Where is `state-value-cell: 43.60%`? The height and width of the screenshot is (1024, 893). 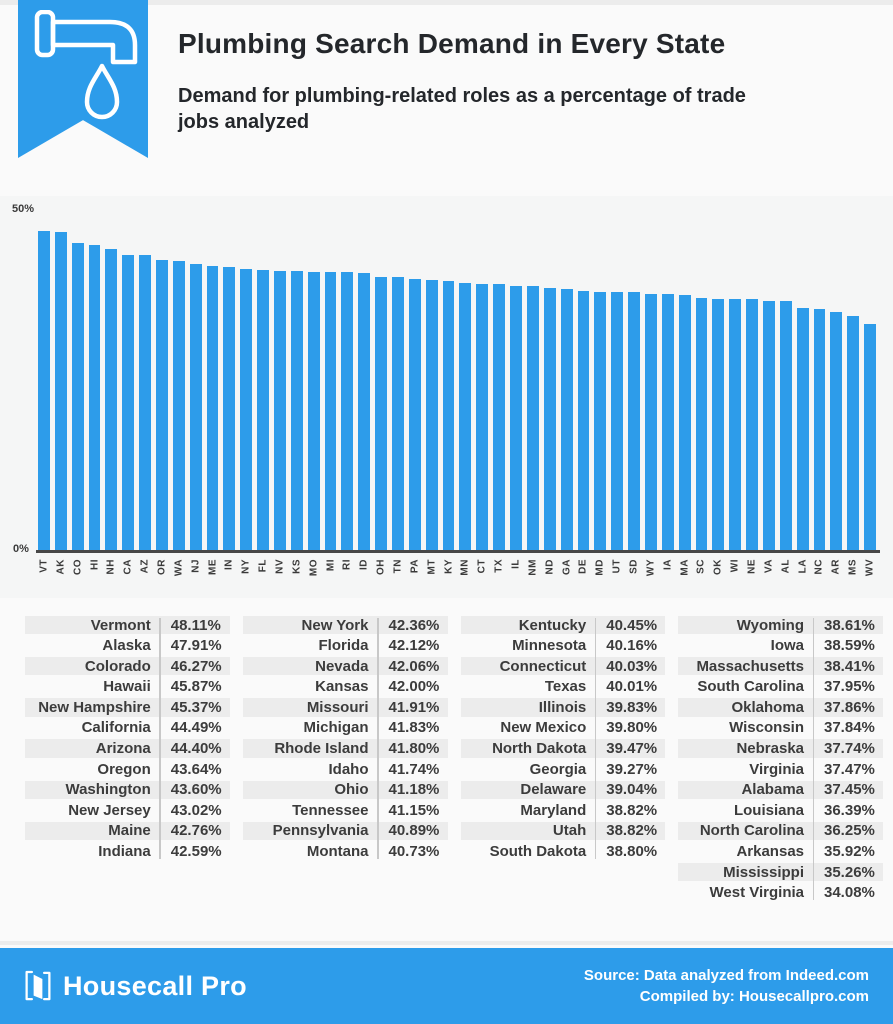 state-value-cell: 43.60% is located at coordinates (196, 790).